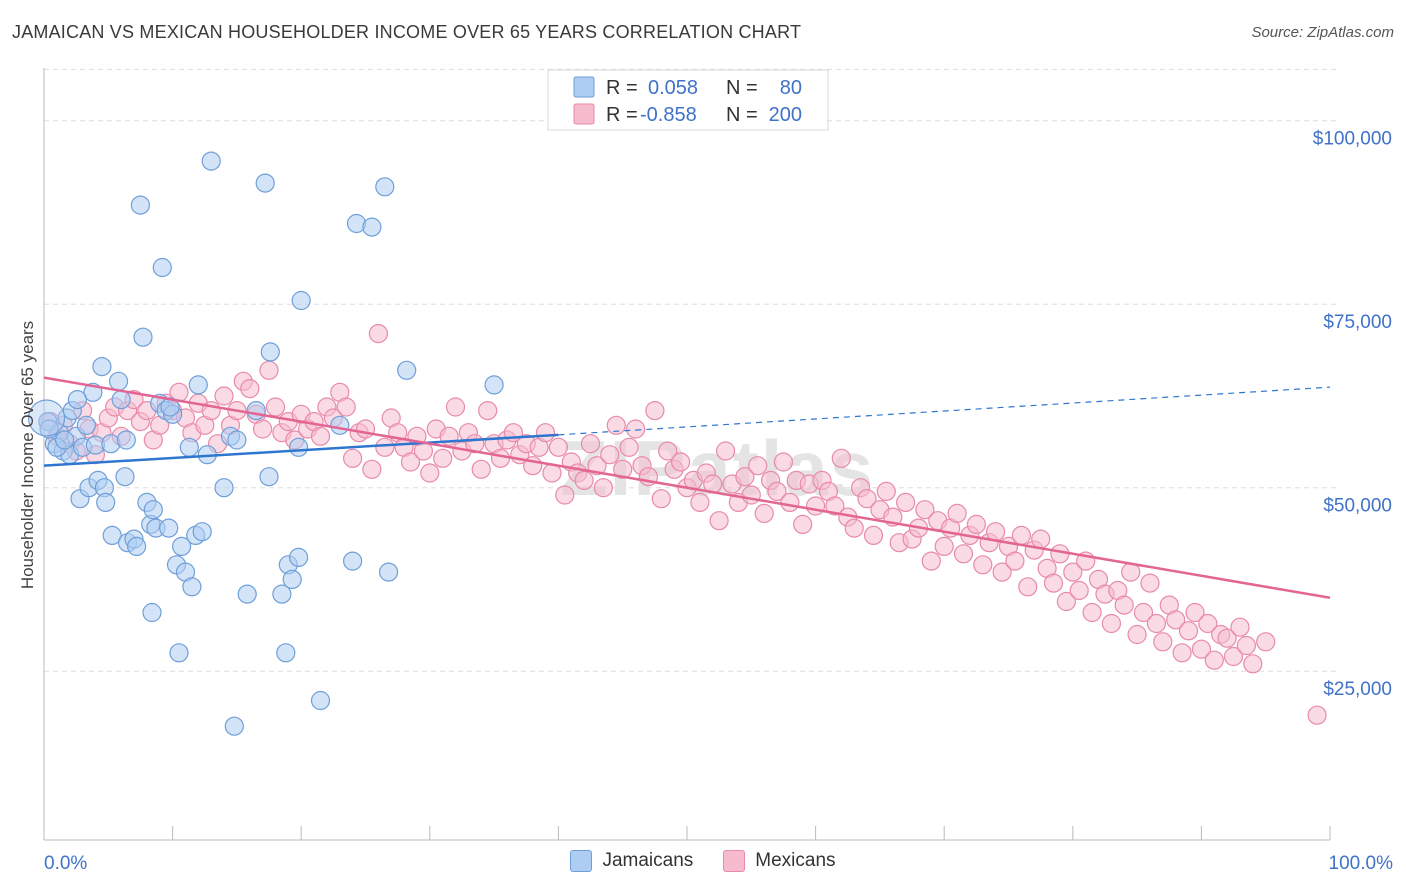  Describe the element at coordinates (65, 863) in the screenshot. I see `x-tick-label-min: 0.0%` at that location.